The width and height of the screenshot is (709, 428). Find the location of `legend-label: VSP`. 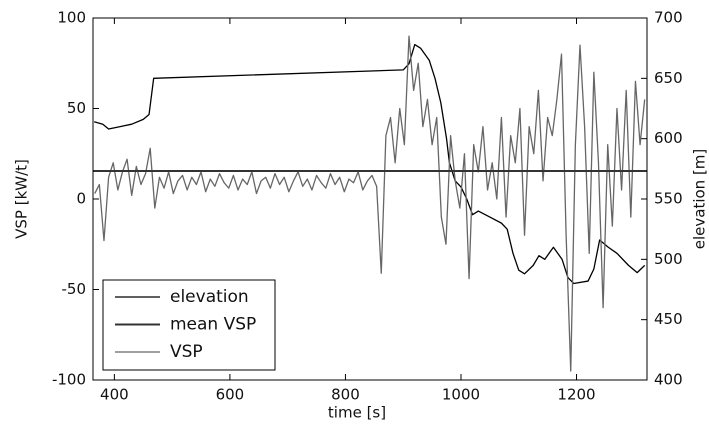

legend-label: VSP is located at coordinates (186, 352).